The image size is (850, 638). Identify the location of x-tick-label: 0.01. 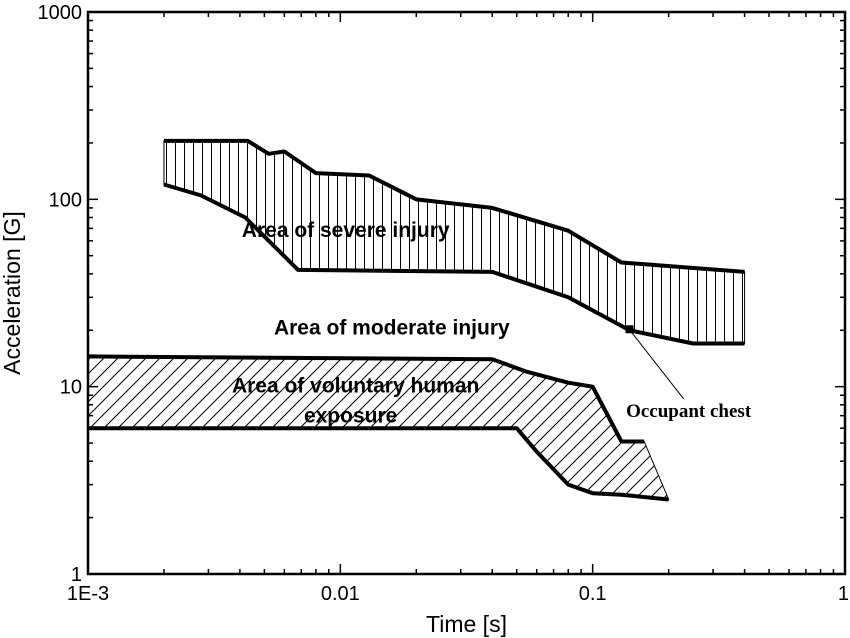
(340, 594).